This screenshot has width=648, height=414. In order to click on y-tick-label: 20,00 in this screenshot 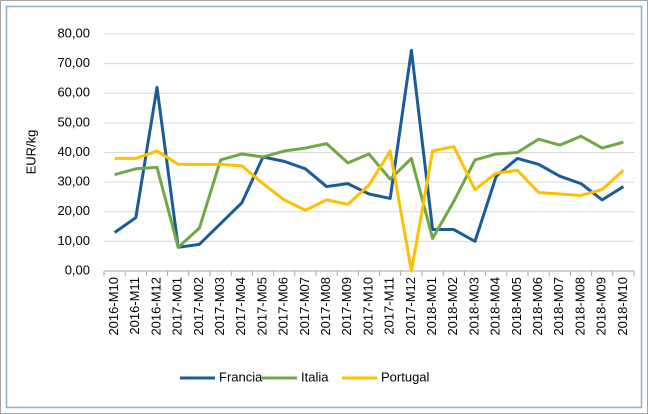, I will do `click(73, 210)`.